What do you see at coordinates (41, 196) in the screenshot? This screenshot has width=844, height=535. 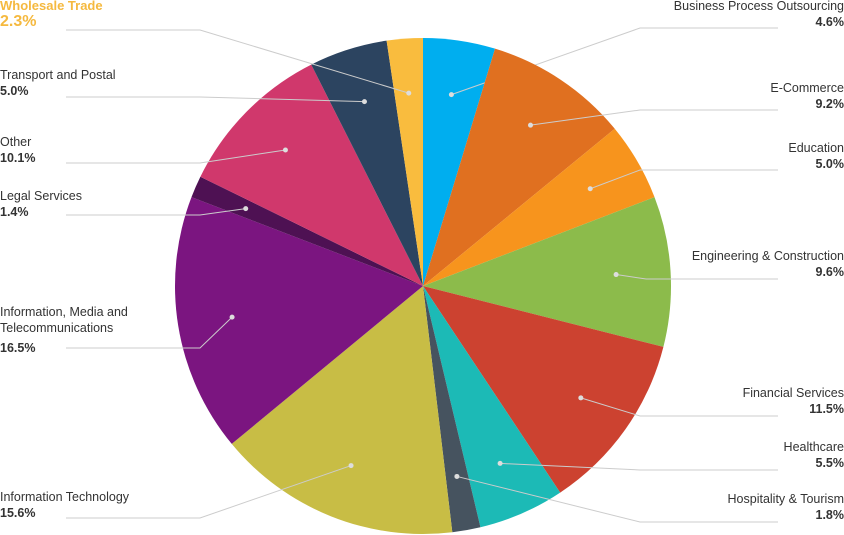 I see `slice-name: Legal Services` at bounding box center [41, 196].